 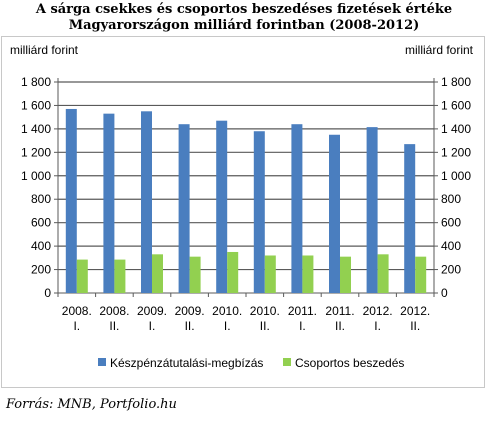 I want to click on legend-swatch-csoportos, so click(x=287, y=362).